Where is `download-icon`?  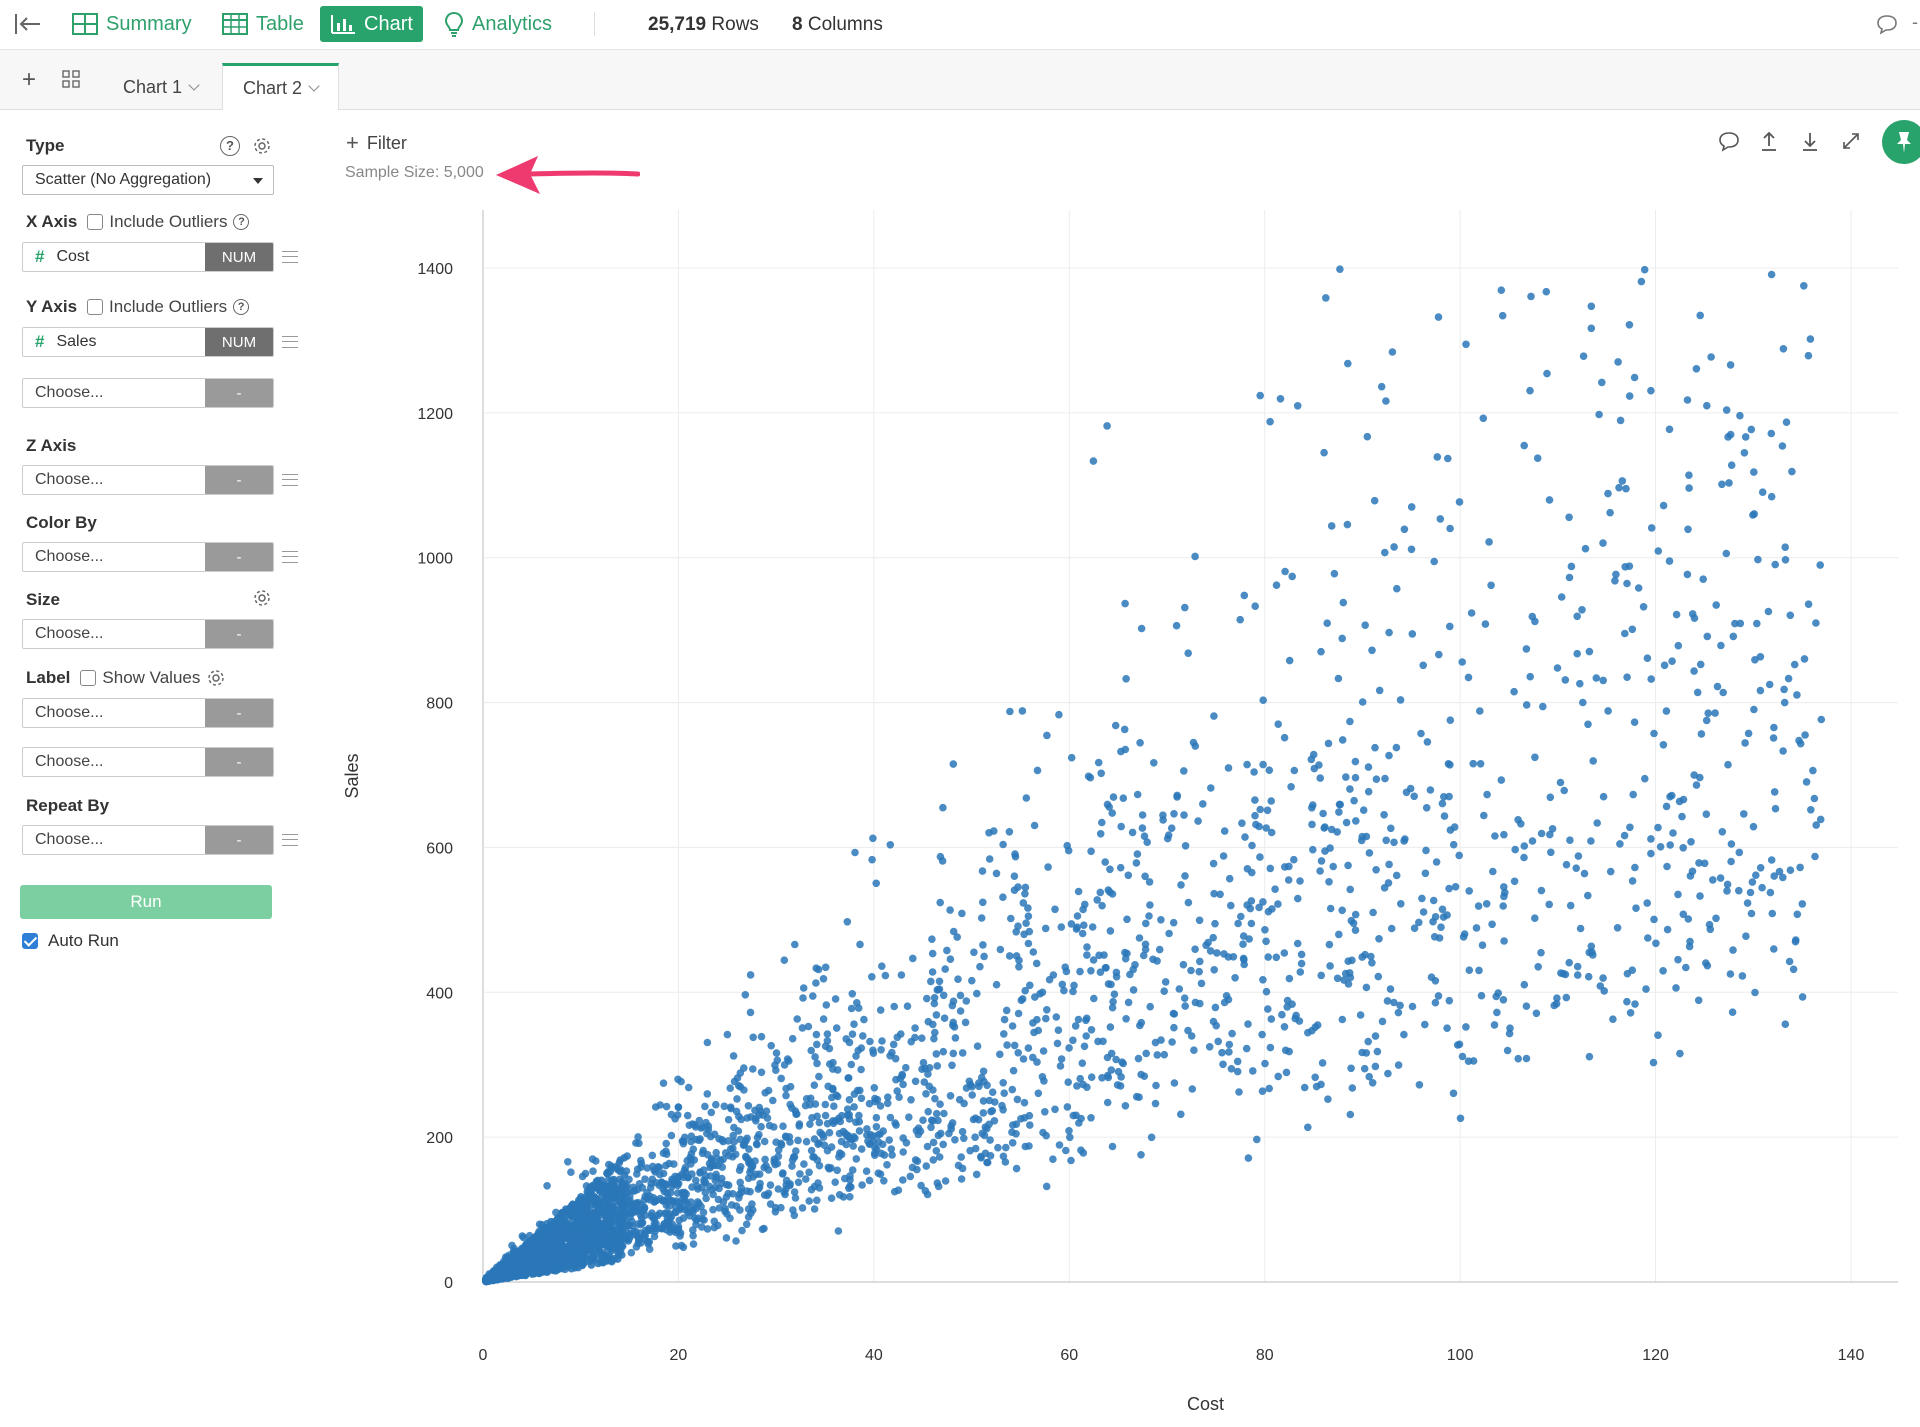 download-icon is located at coordinates (1810, 143).